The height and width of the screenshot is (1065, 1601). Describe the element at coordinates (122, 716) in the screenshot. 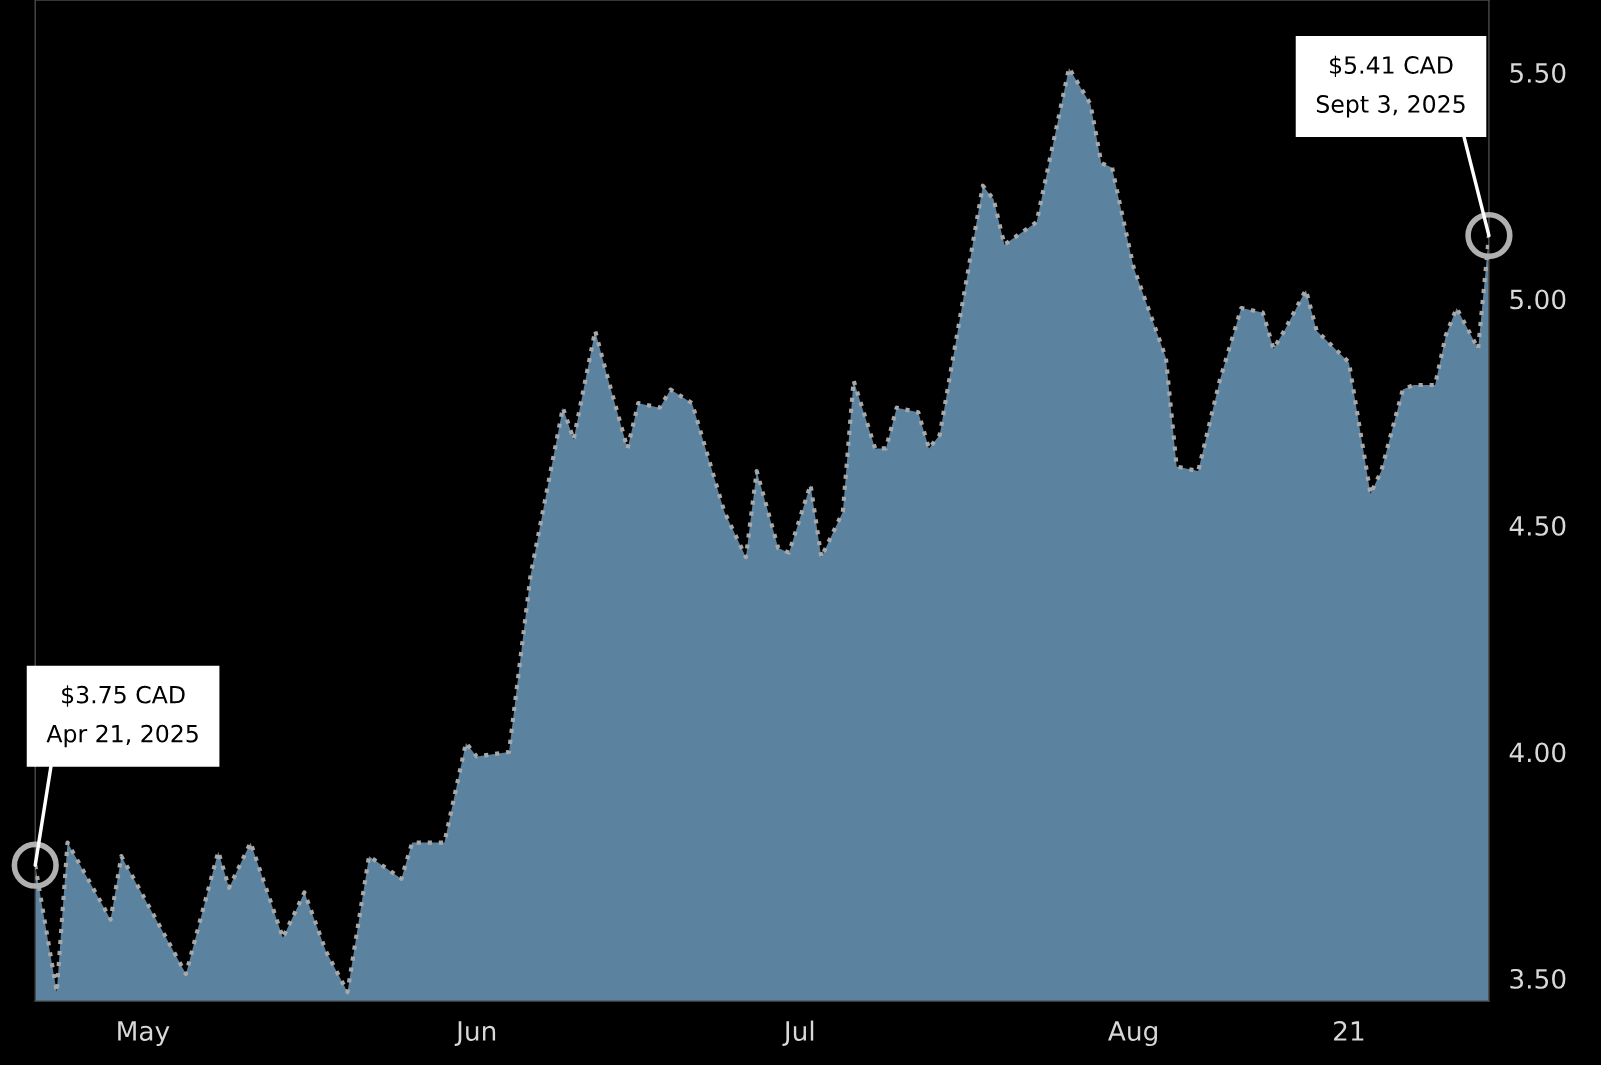

I see `annotation: $3.75 CAD Apr 21, 2025` at that location.